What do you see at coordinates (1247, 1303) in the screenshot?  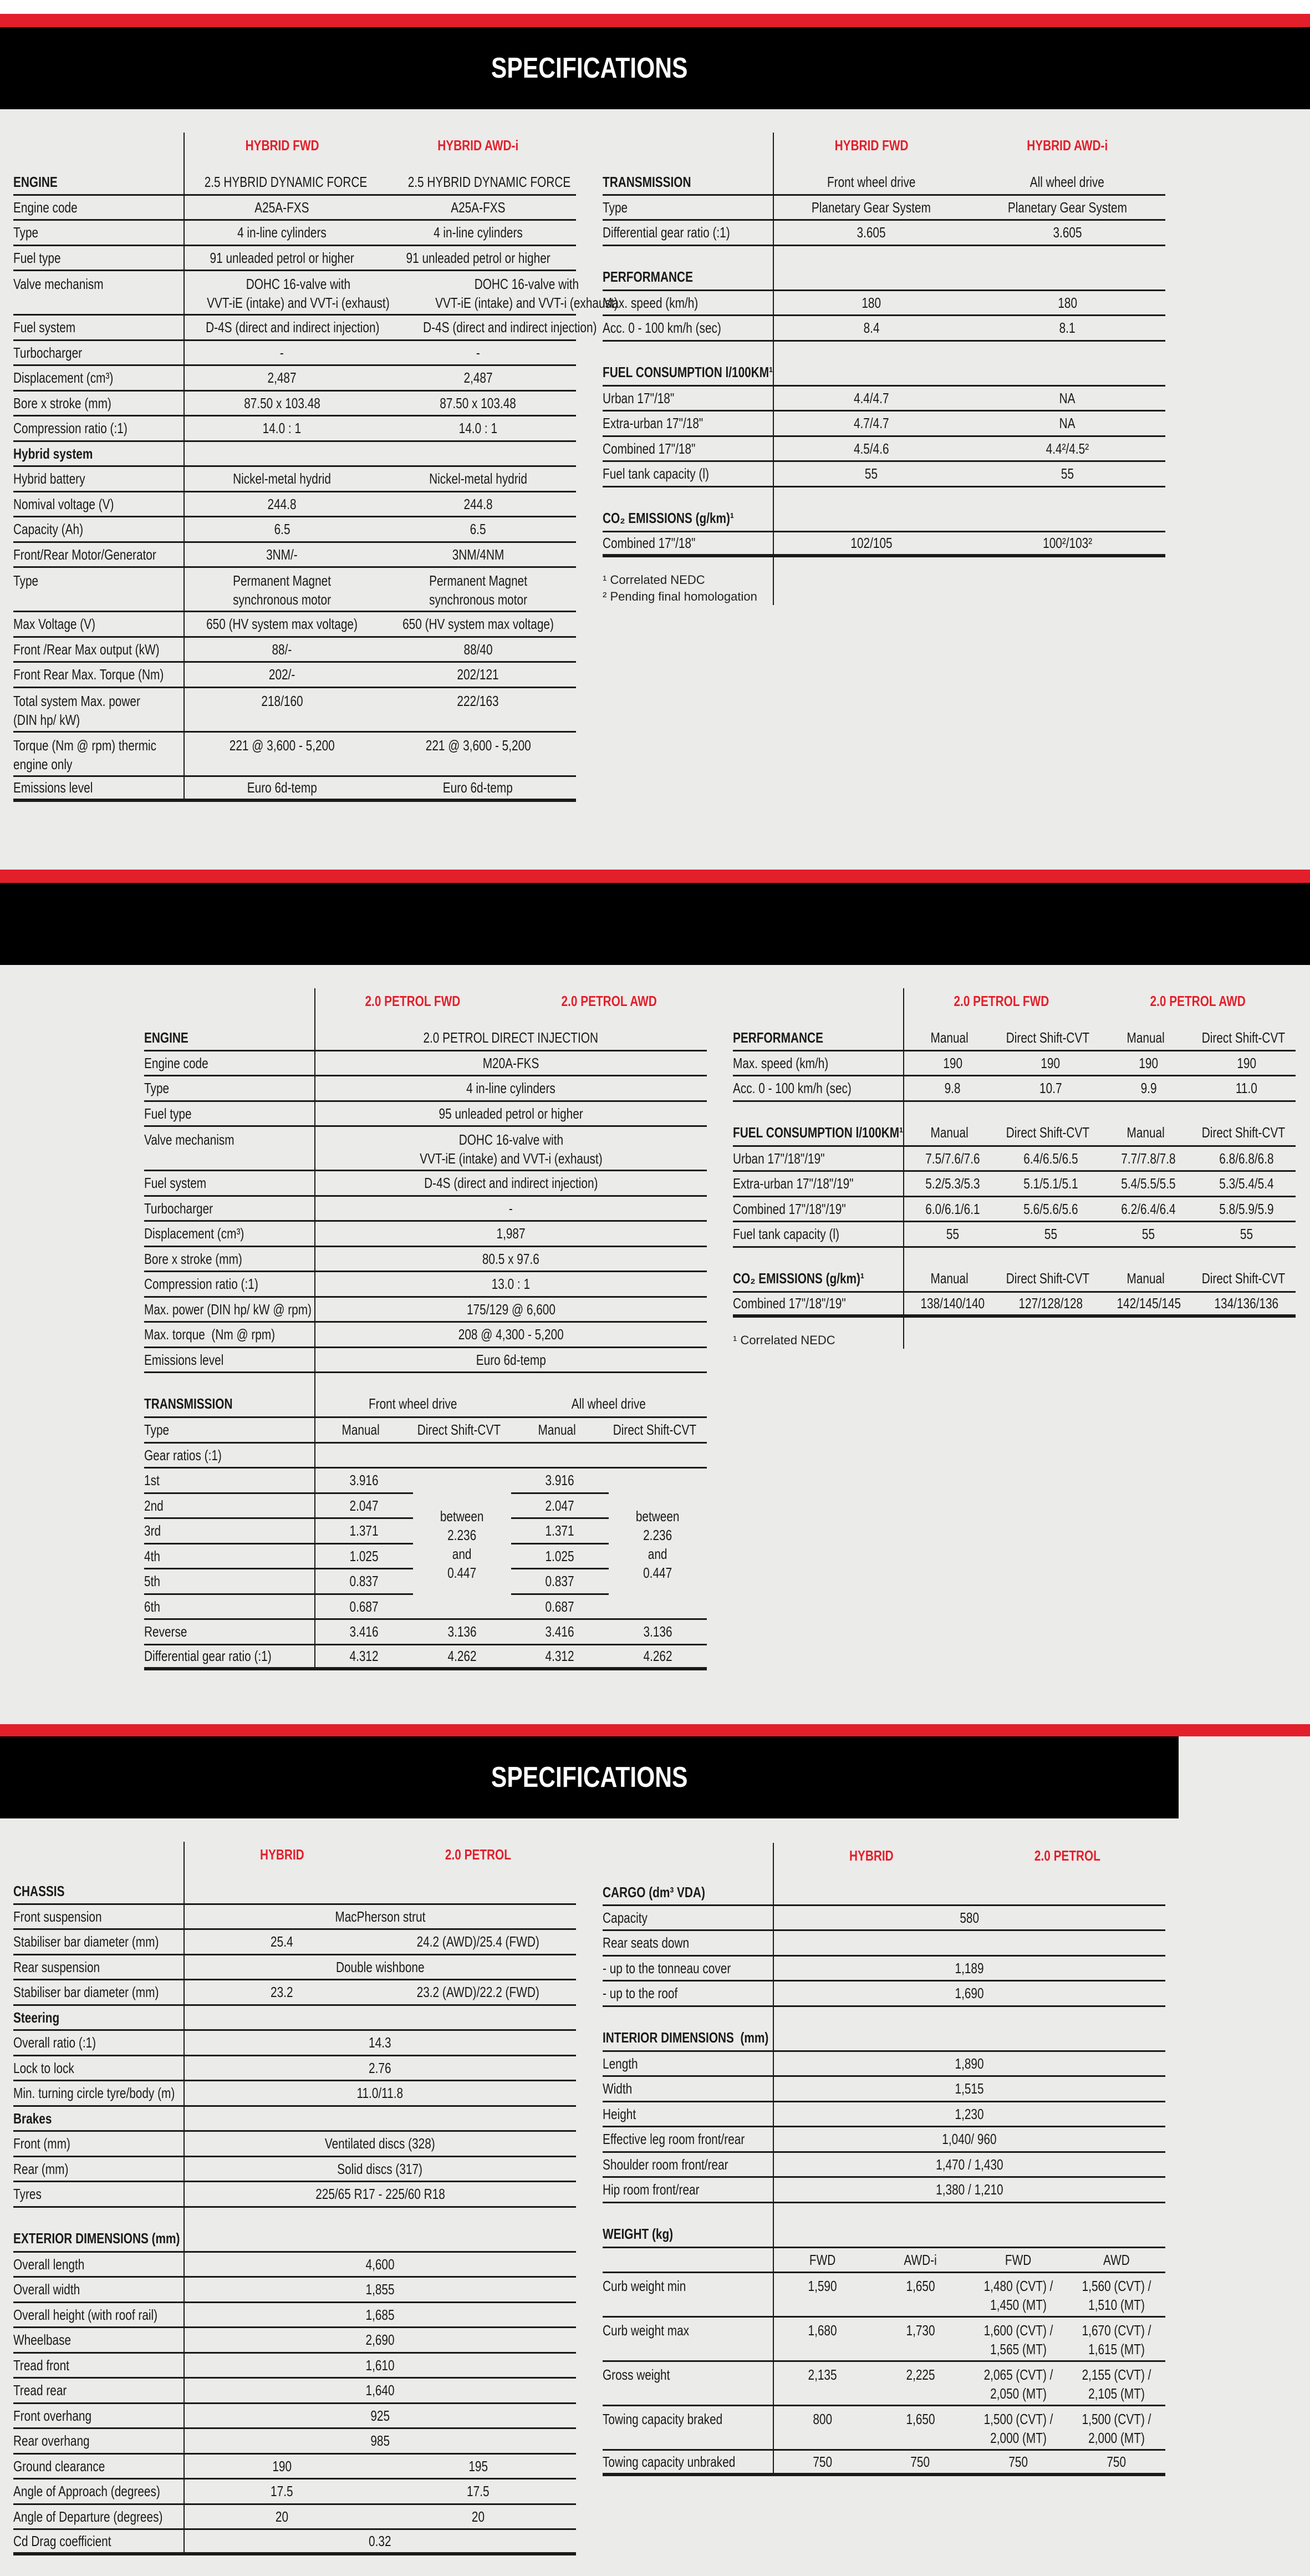 I see `value-text: 134/136/136` at bounding box center [1247, 1303].